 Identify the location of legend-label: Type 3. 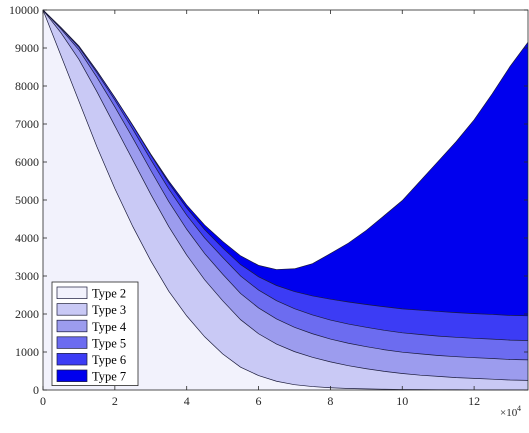
(109, 310).